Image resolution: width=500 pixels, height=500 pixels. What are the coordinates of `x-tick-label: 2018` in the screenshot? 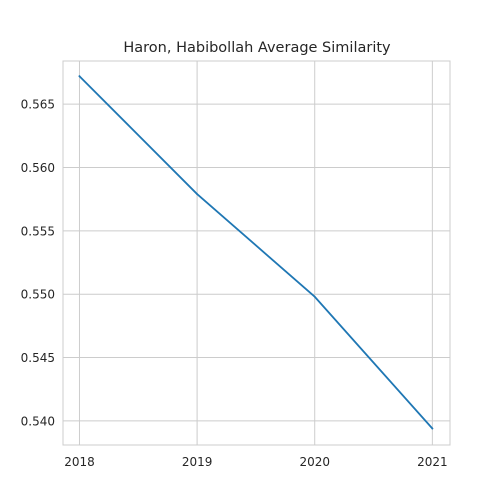 It's located at (79, 462).